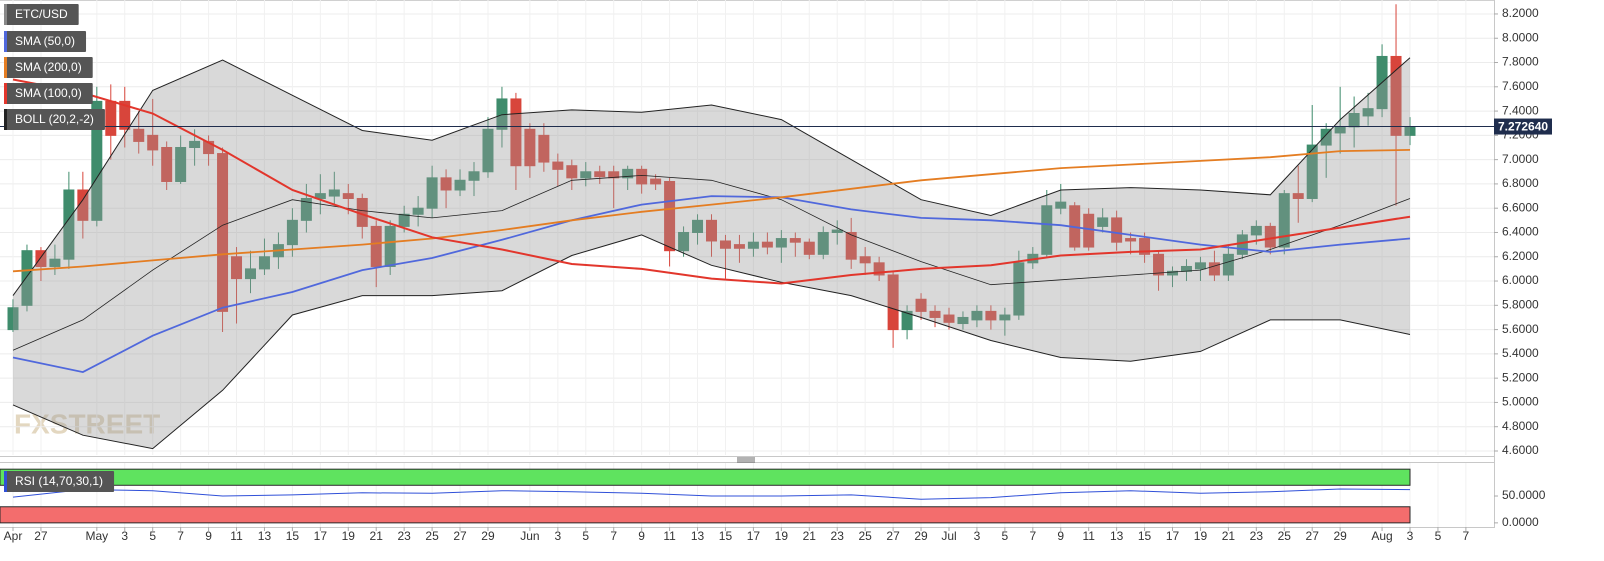 This screenshot has height=561, width=1604. I want to click on y-tick-label: 5.4000, so click(1520, 353).